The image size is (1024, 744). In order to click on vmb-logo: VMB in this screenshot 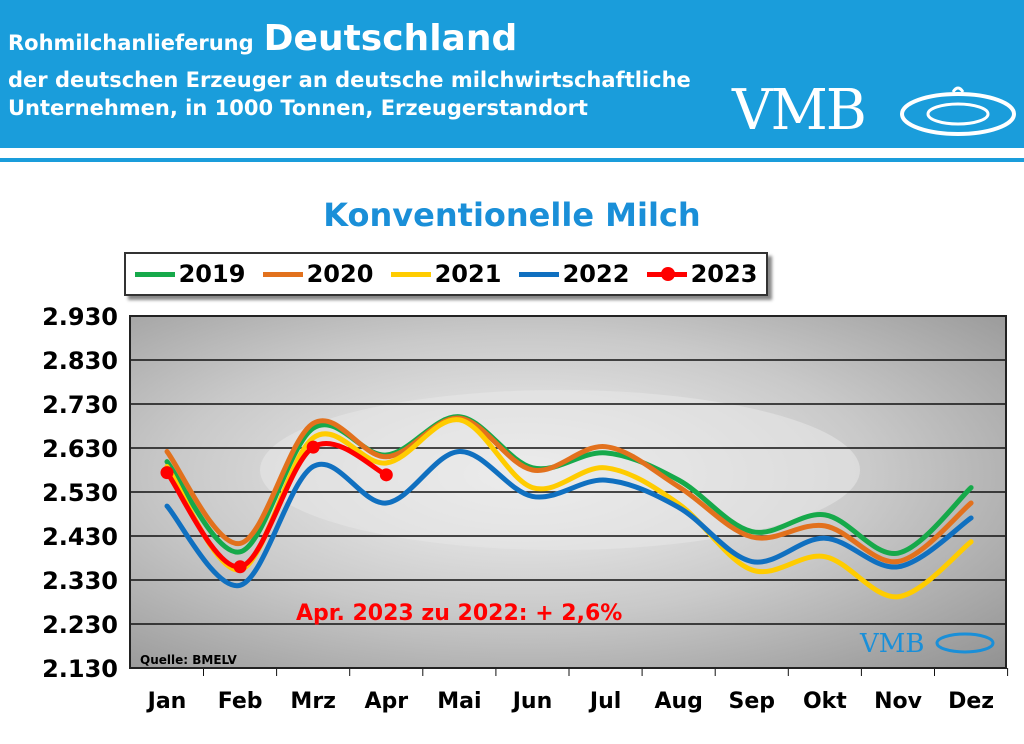, I will do `click(799, 110)`.